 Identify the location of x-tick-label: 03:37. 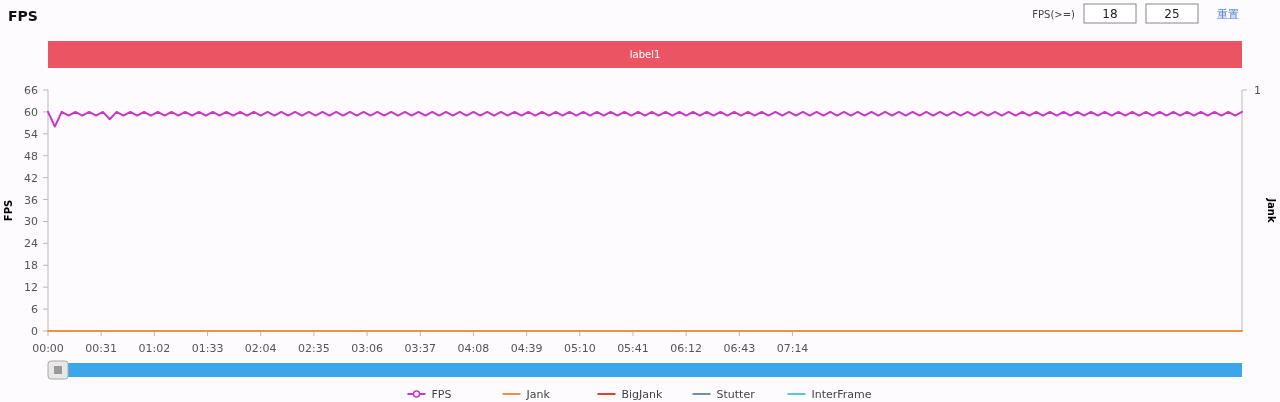
(420, 348).